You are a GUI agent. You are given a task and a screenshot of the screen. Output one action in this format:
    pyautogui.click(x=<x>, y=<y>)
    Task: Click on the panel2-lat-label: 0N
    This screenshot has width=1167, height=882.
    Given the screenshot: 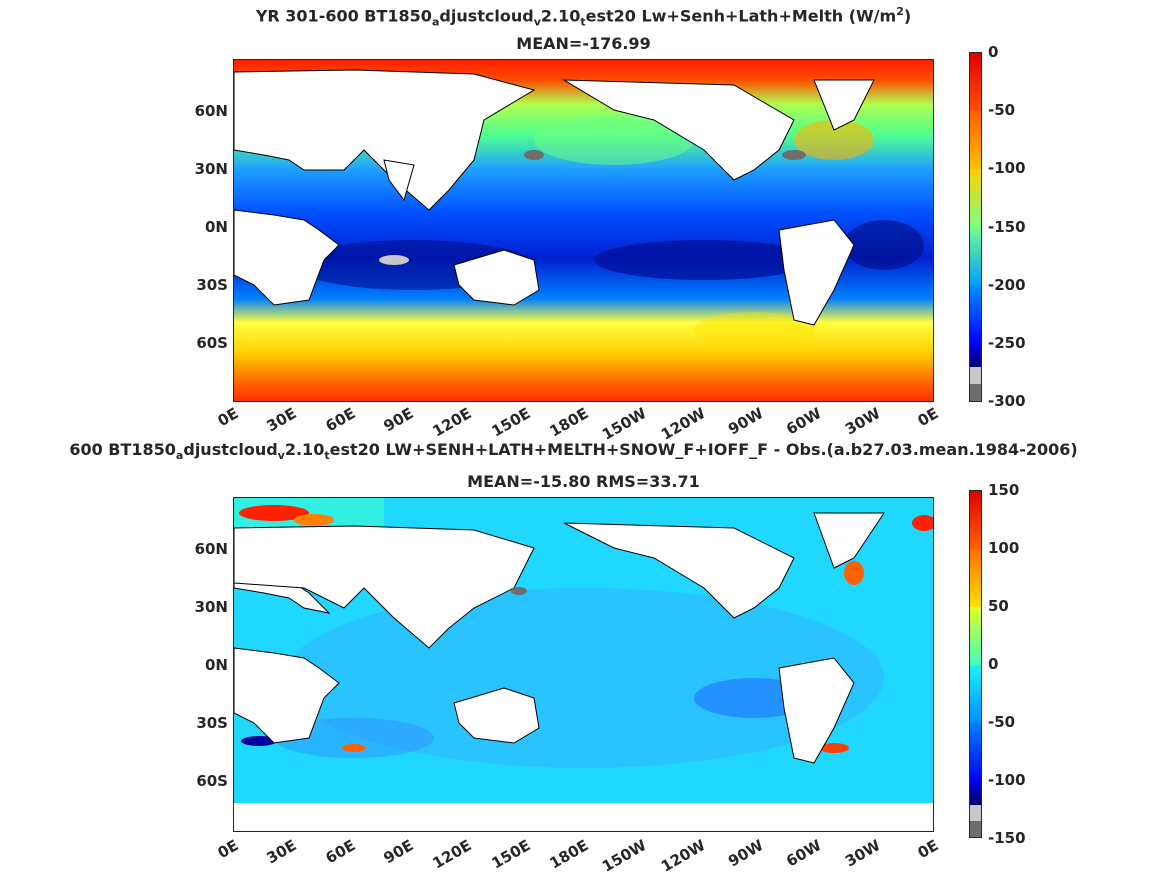 What is the action you would take?
    pyautogui.click(x=216, y=665)
    